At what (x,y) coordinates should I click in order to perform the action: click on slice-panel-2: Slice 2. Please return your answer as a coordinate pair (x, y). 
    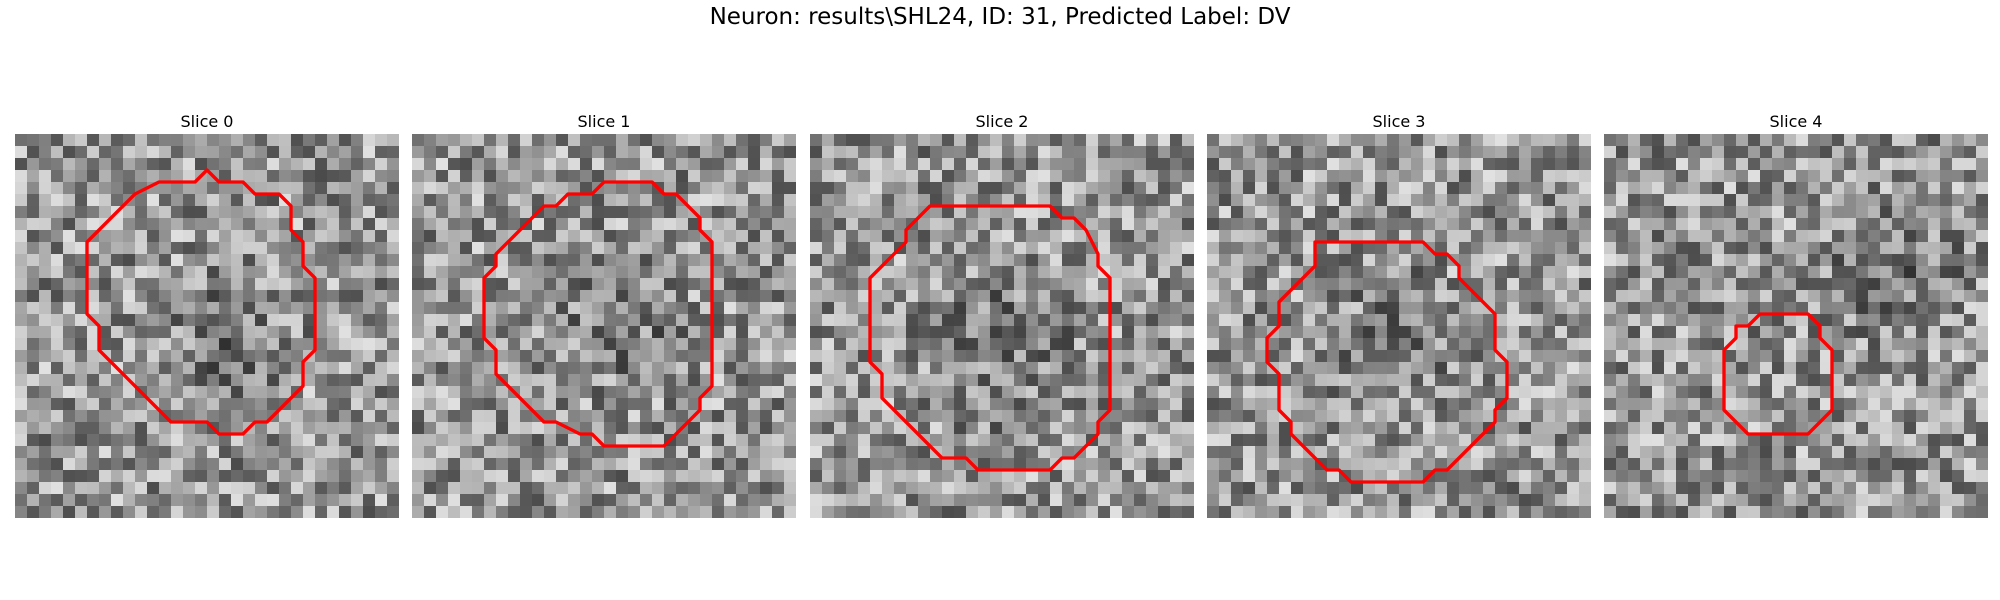
    Looking at the image, I should click on (1002, 314).